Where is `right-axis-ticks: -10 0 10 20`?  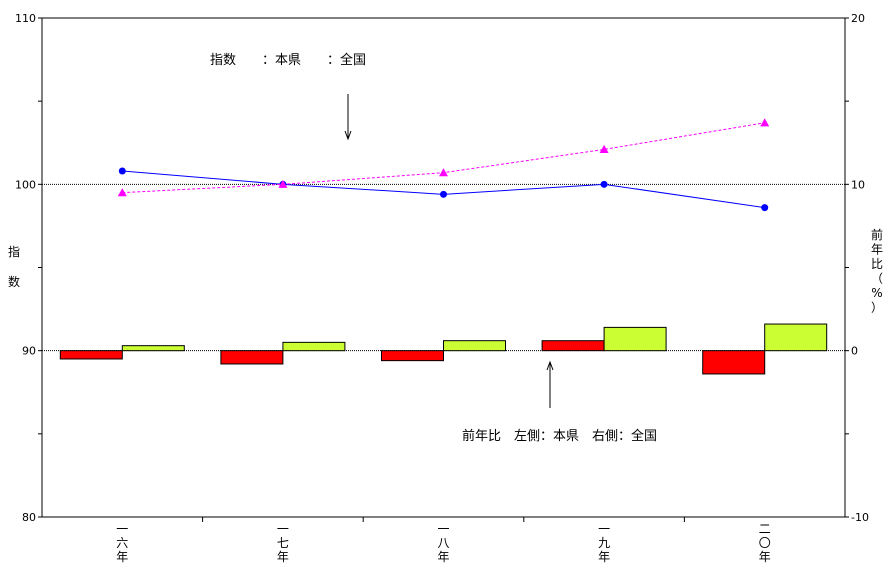 right-axis-ticks: -10 0 10 20 is located at coordinates (857, 268).